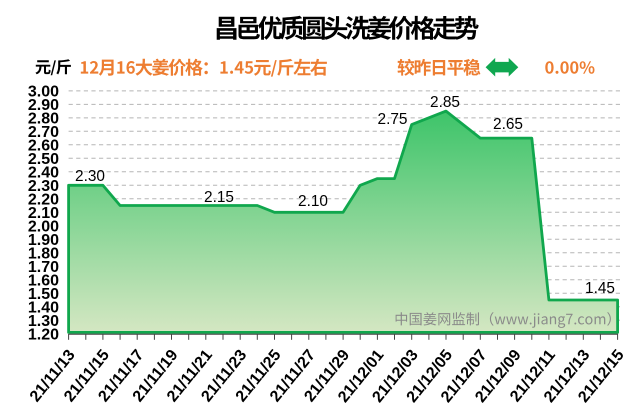  Describe the element at coordinates (43, 240) in the screenshot. I see `svg-text: 1.90` at that location.